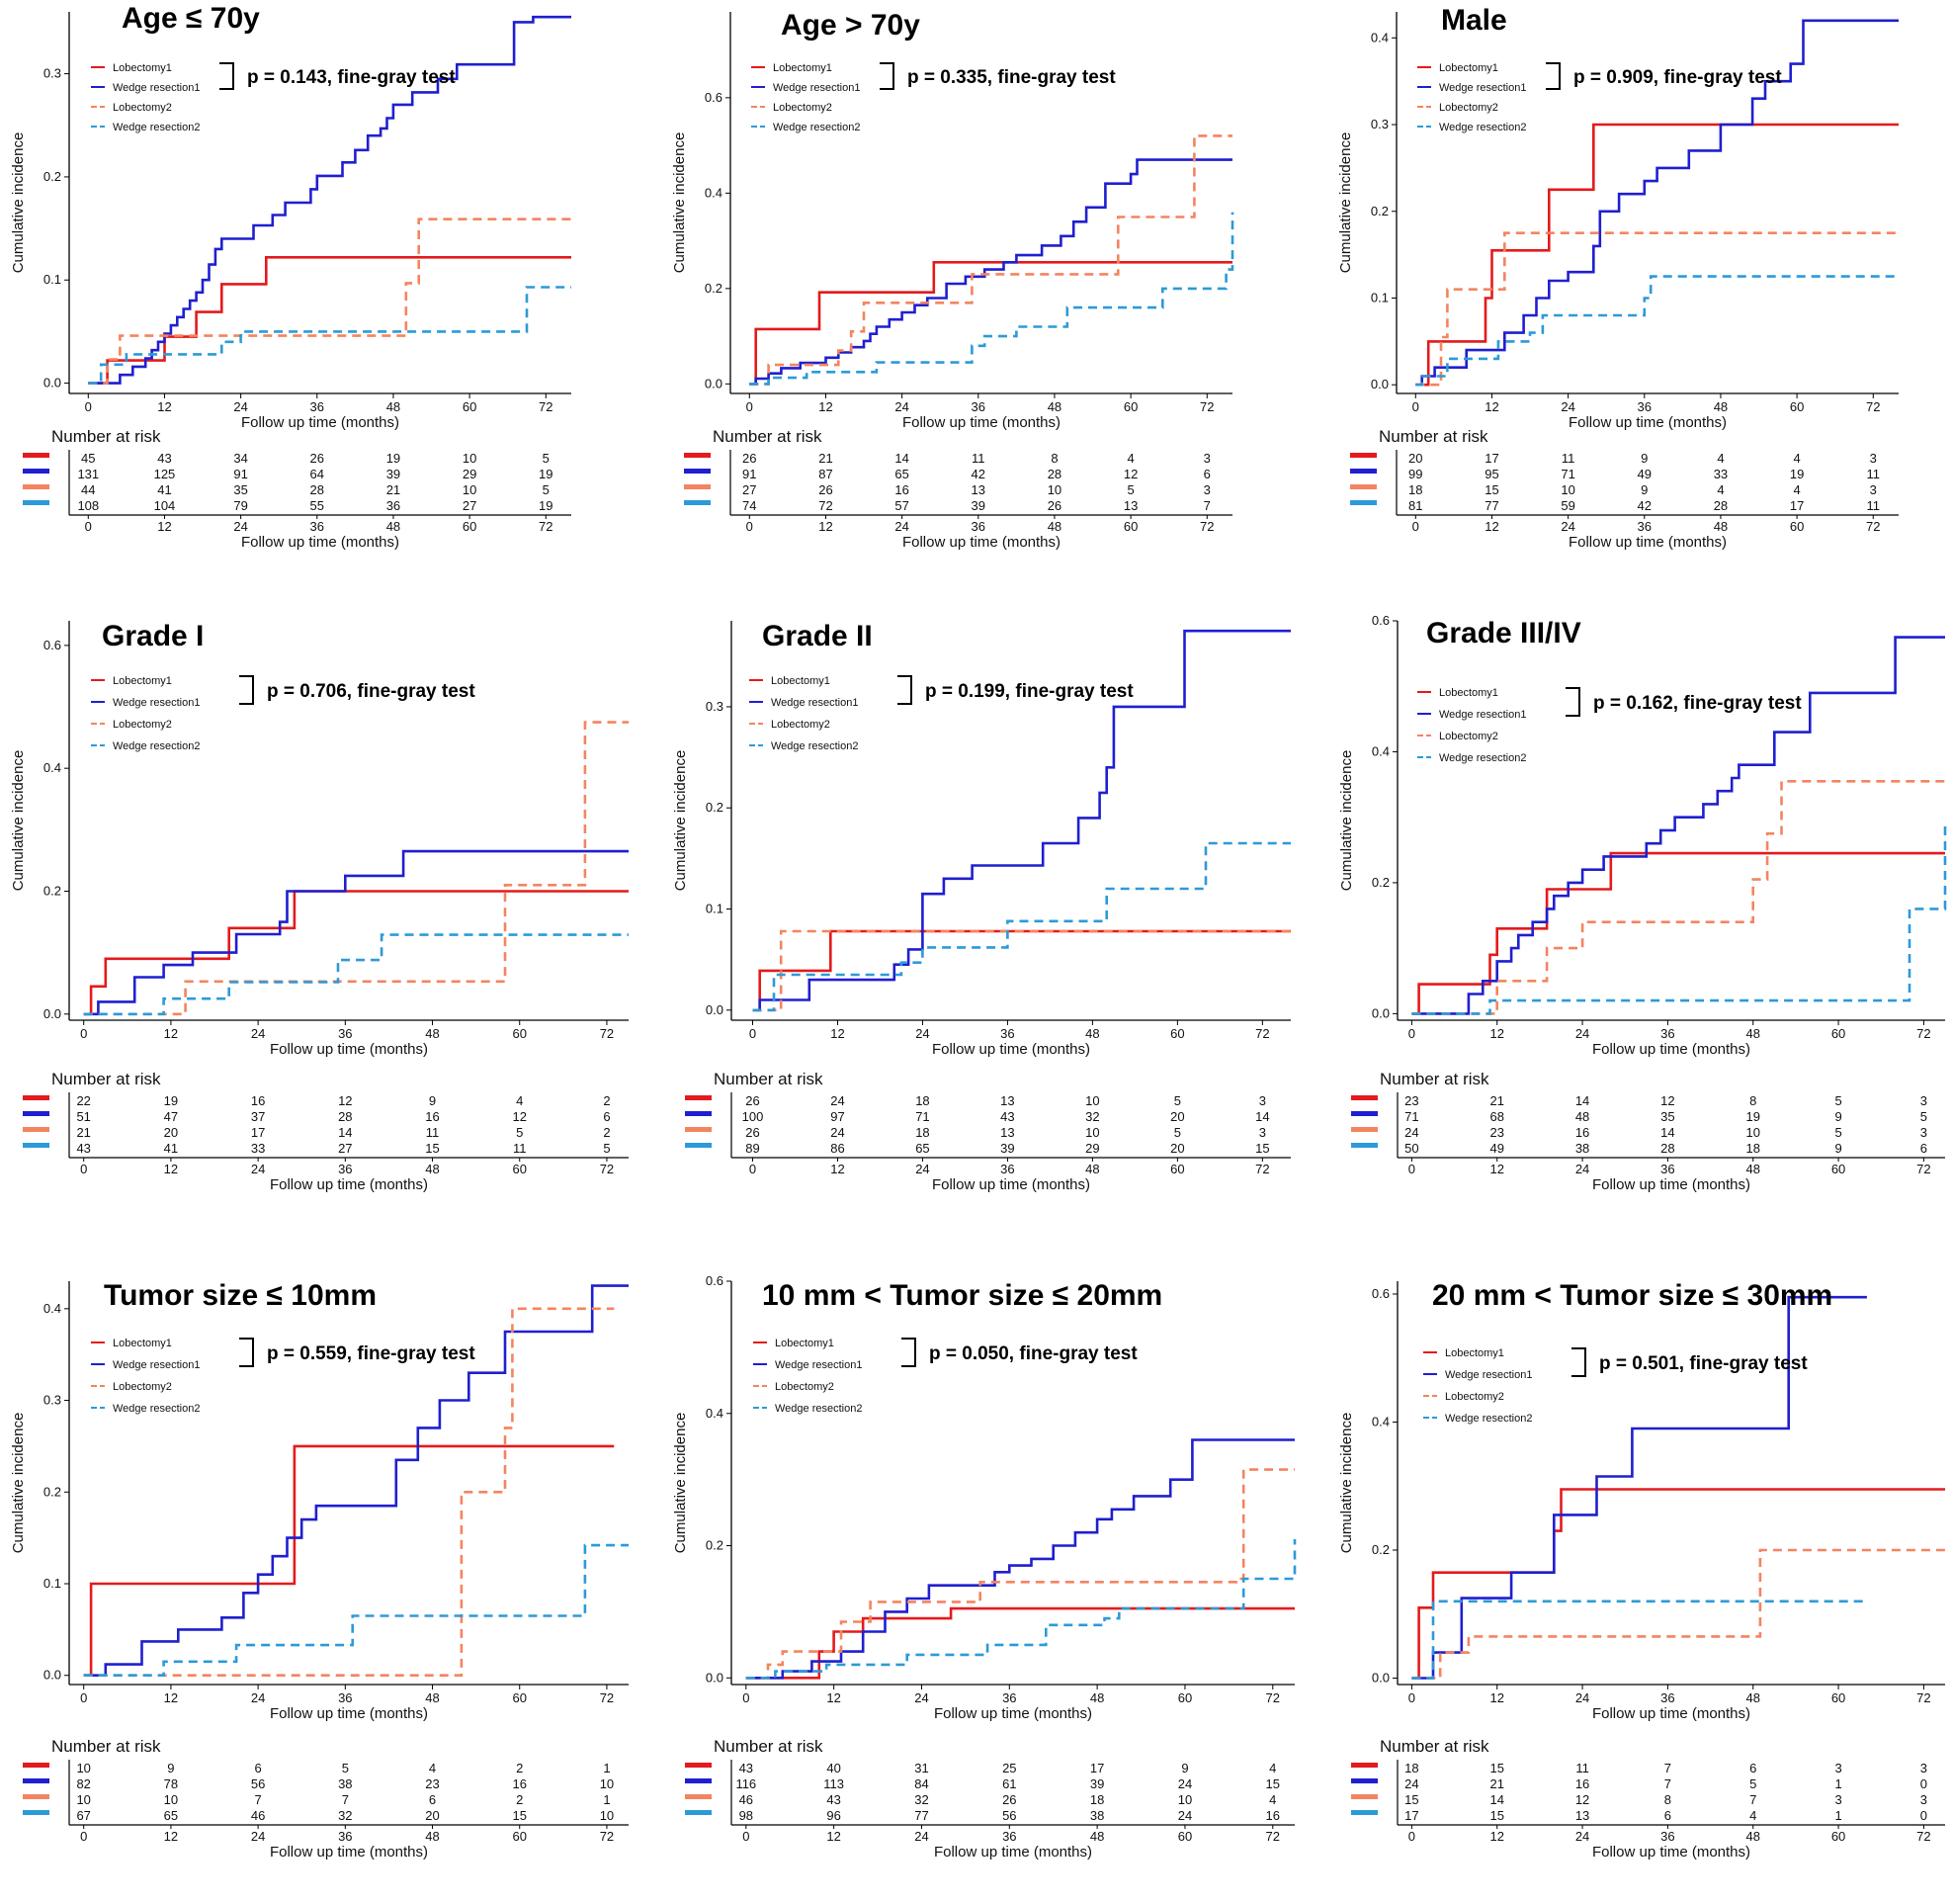 The image size is (1952, 1904). What do you see at coordinates (1177, 1148) in the screenshot?
I see `risk-value: 20` at bounding box center [1177, 1148].